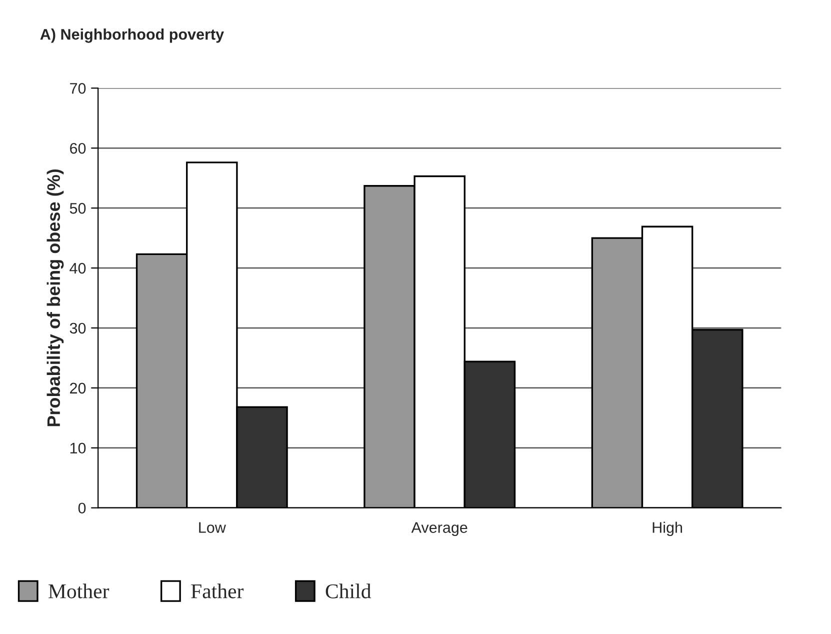 The width and height of the screenshot is (831, 634). What do you see at coordinates (78, 208) in the screenshot?
I see `y-tick-label: 50` at bounding box center [78, 208].